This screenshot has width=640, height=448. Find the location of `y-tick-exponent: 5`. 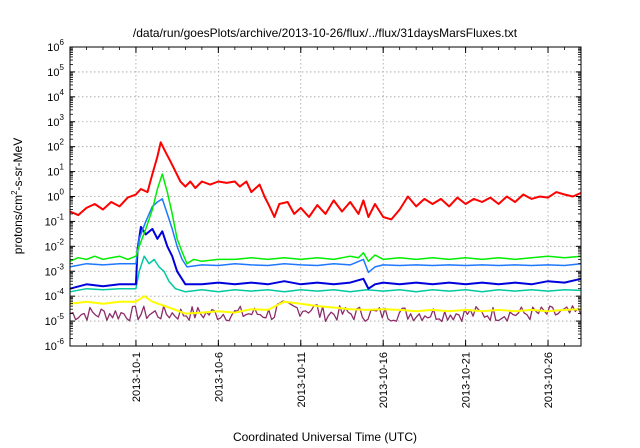

y-tick-exponent: 5 is located at coordinates (62, 67).